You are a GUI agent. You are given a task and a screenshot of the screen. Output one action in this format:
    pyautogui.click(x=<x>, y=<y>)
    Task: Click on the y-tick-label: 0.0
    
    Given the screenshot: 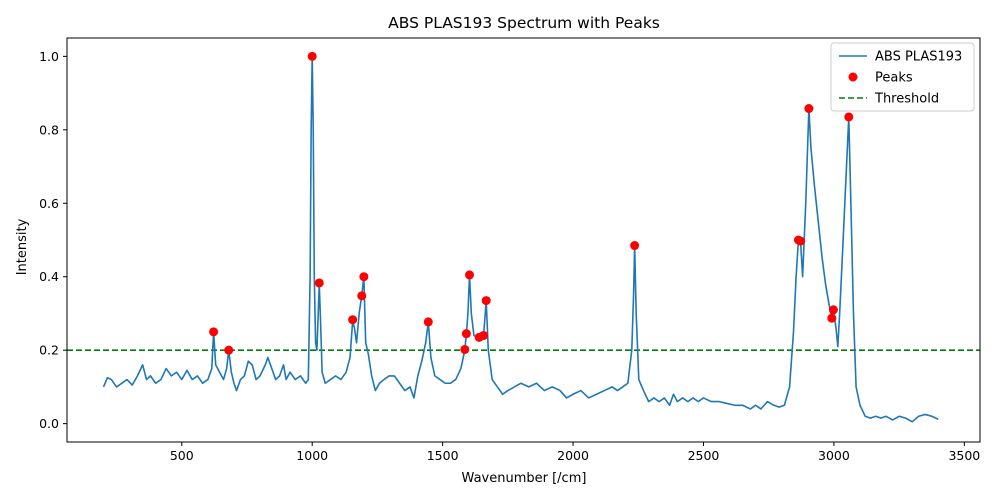 What is the action you would take?
    pyautogui.click(x=49, y=423)
    